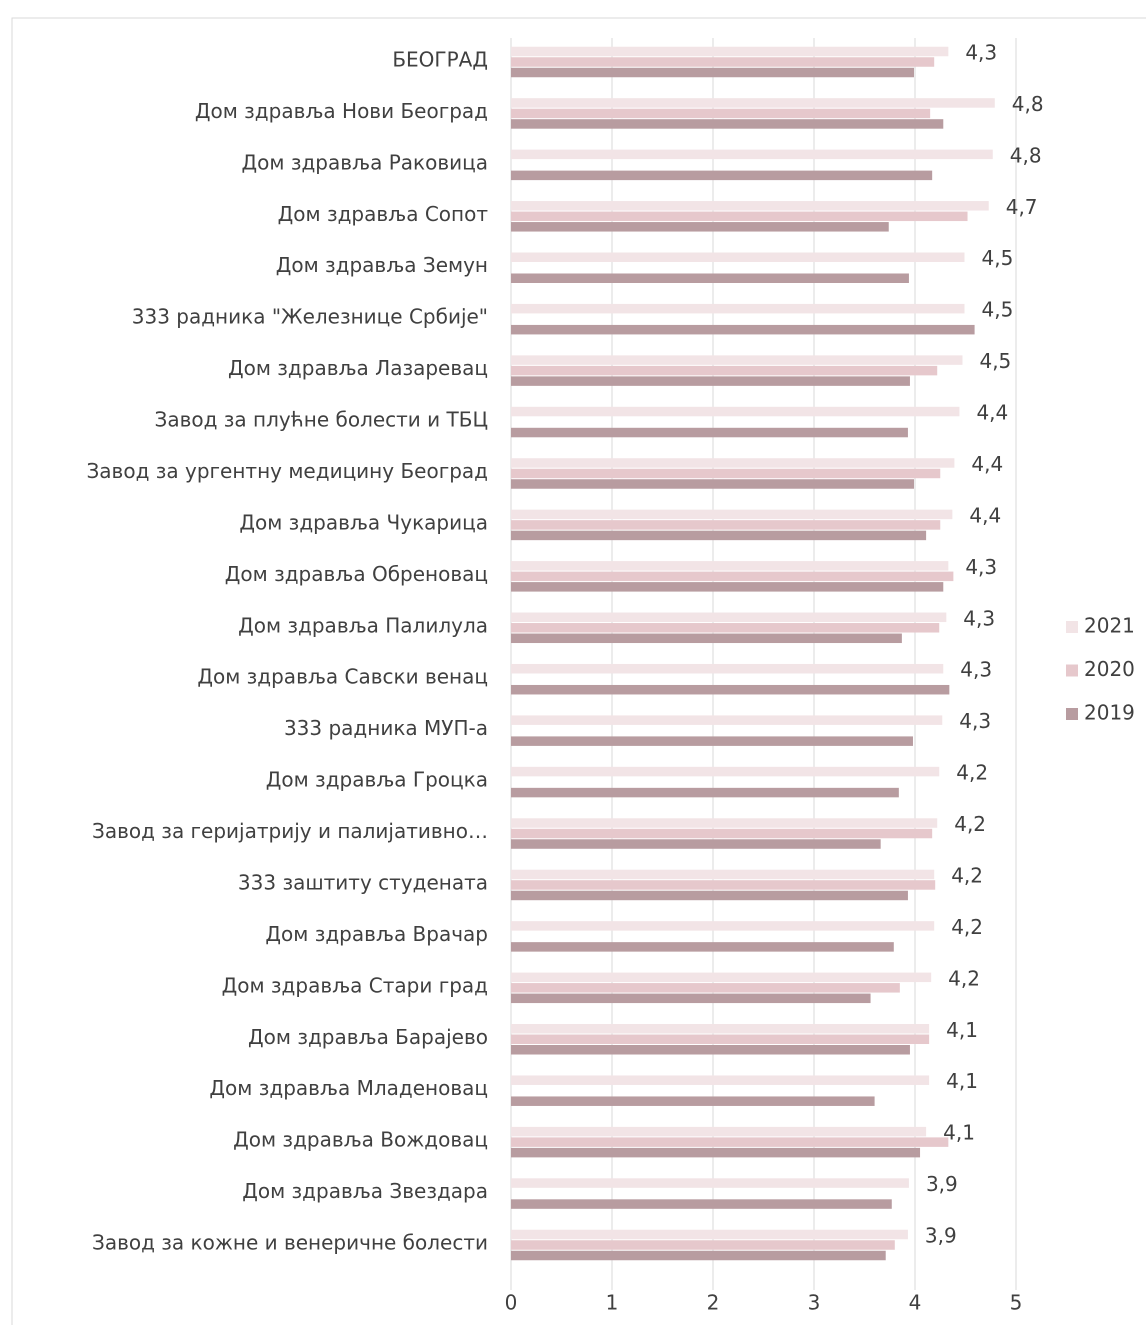  Describe the element at coordinates (1109, 713) in the screenshot. I see `legend-label: 2019` at that location.